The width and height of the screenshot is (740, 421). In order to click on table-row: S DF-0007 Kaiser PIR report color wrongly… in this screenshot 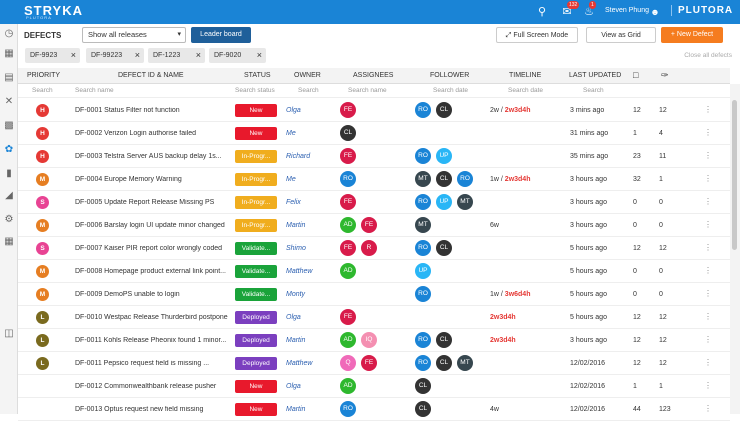, I will do `click(374, 248)`.